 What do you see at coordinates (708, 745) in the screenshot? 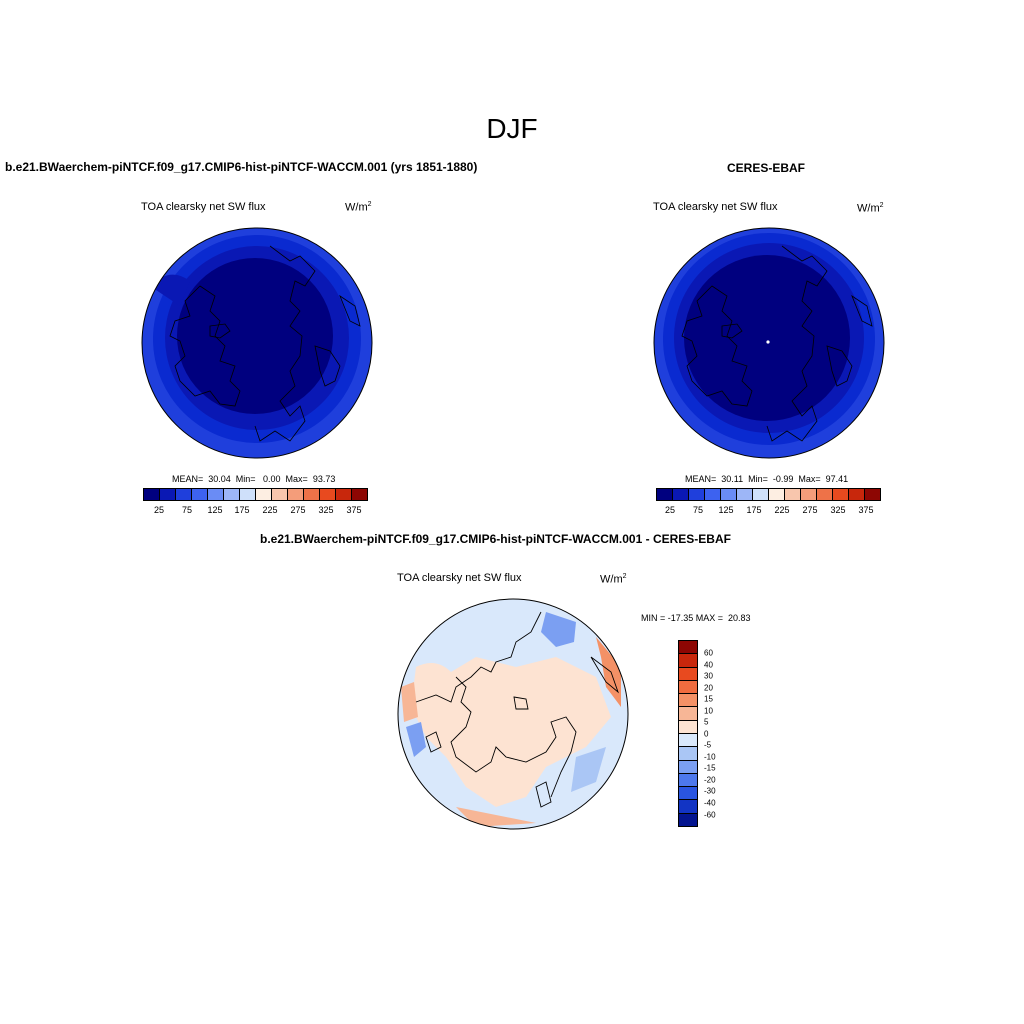
I see `colorbar-tick: -5` at bounding box center [708, 745].